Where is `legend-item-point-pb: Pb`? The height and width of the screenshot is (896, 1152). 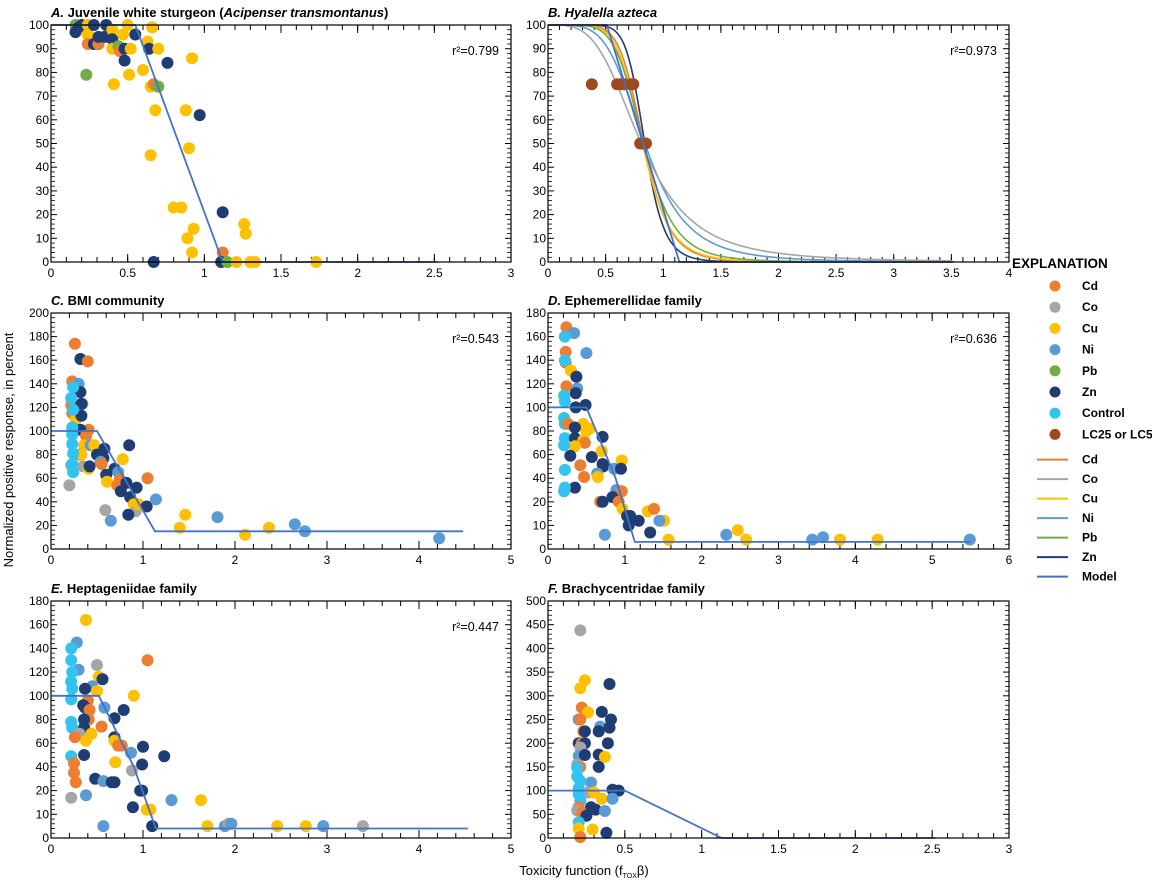
legend-item-point-pb: Pb is located at coordinates (1074, 371).